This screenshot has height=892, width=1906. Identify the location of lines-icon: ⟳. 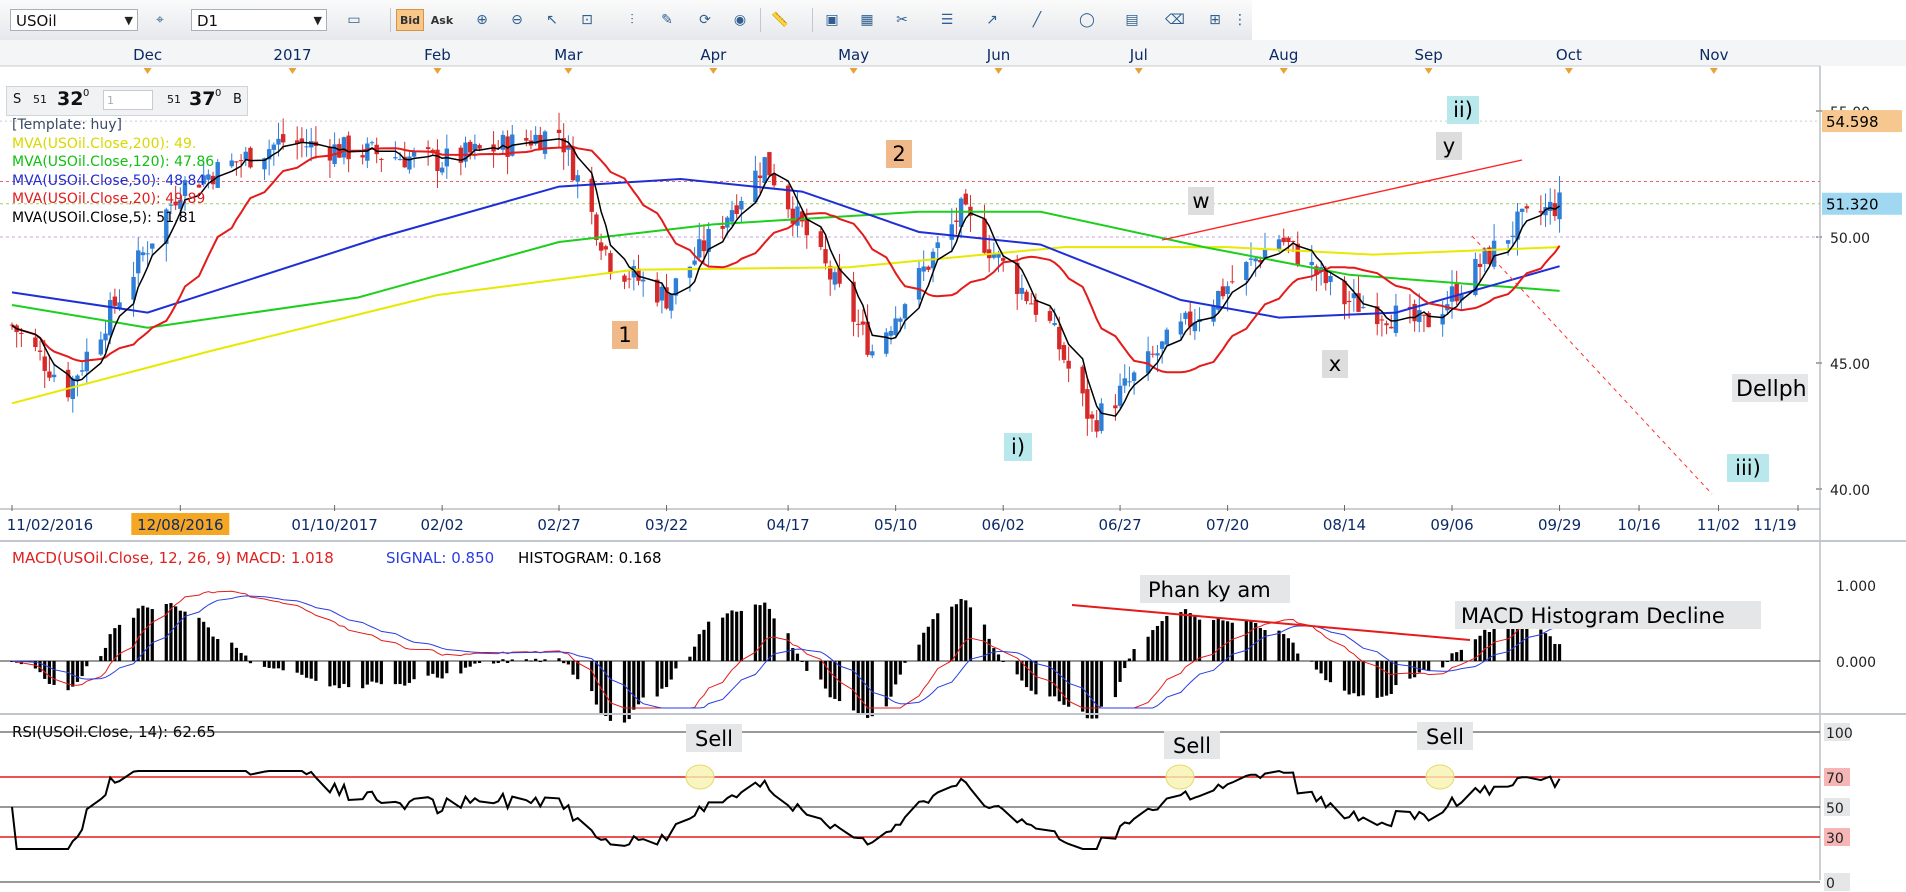
(705, 20).